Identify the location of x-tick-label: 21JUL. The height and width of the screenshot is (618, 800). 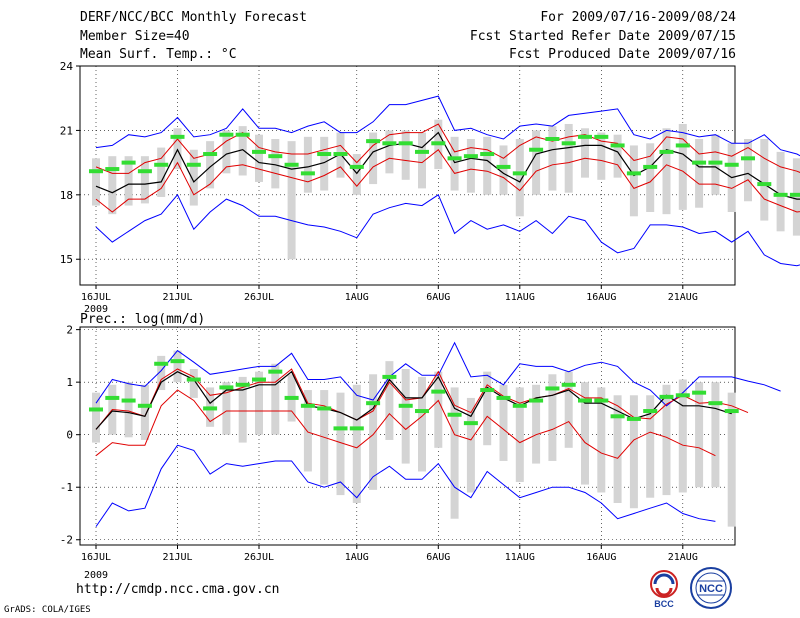
(177, 297).